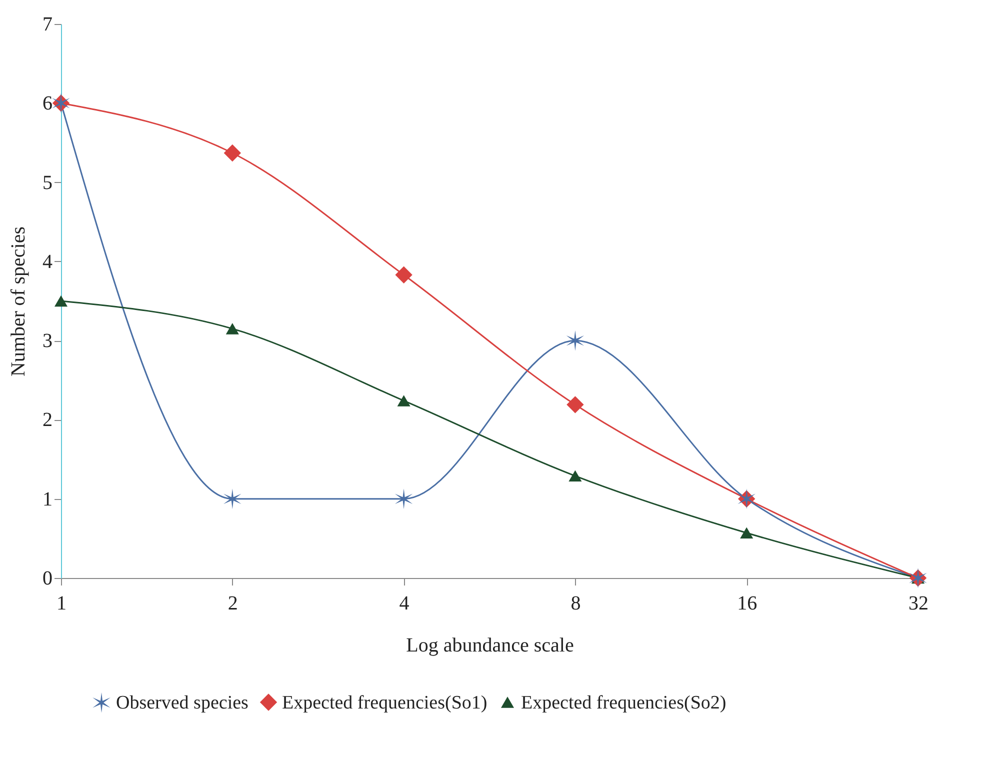  Describe the element at coordinates (47, 103) in the screenshot. I see `y-tick-label: 6` at that location.